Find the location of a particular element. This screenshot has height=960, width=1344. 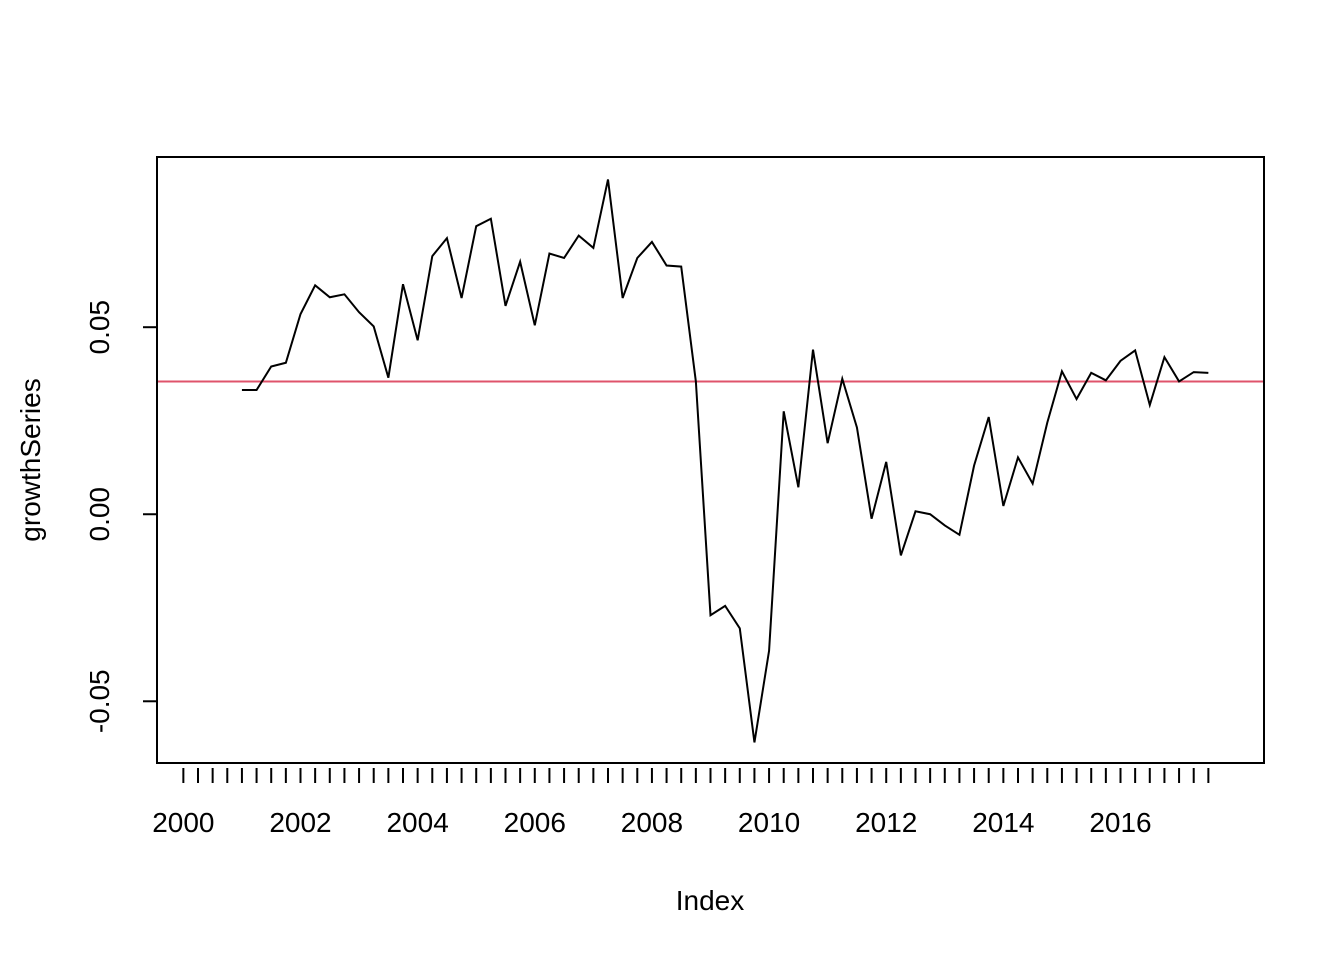

x-tick-label: 2010 is located at coordinates (769, 822).